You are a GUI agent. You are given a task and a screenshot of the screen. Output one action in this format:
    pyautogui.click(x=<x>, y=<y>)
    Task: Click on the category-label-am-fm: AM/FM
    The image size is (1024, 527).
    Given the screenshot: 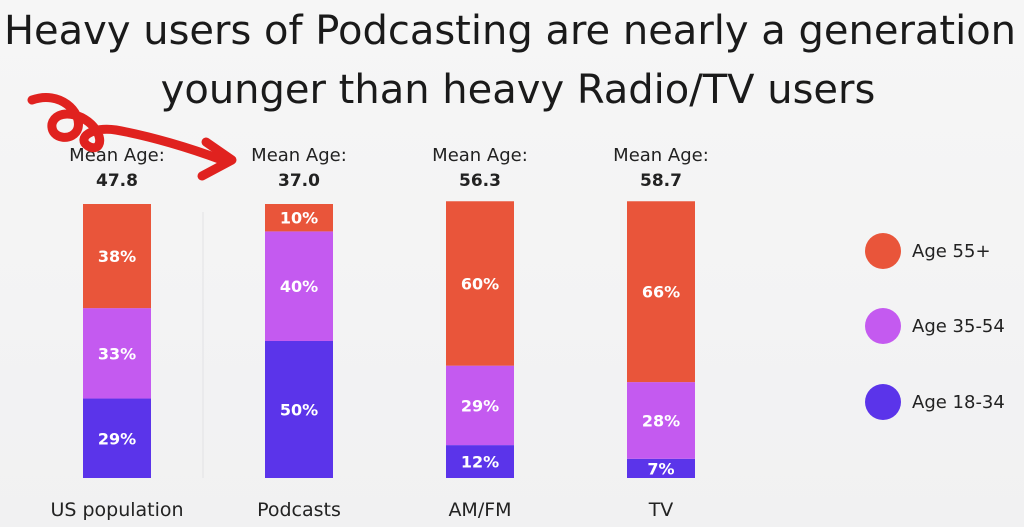 What is the action you would take?
    pyautogui.click(x=479, y=510)
    